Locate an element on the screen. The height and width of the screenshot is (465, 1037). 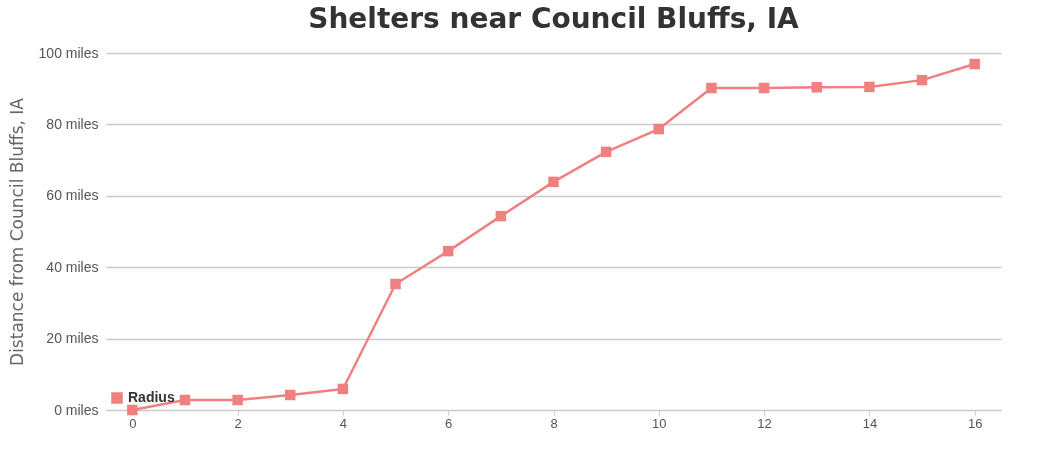
x-tick-label: 4 is located at coordinates (343, 423).